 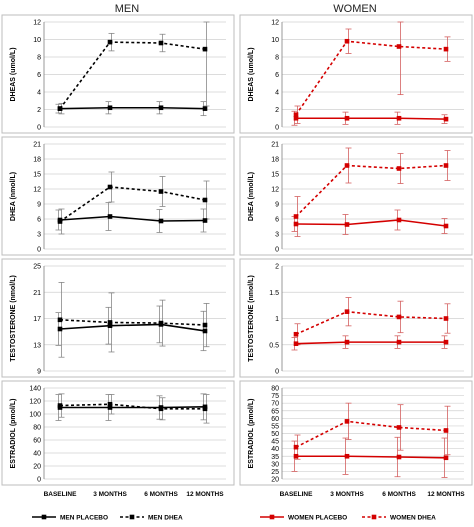 What do you see at coordinates (370, 343) in the screenshot?
I see `women-testosterone-series-line` at bounding box center [370, 343].